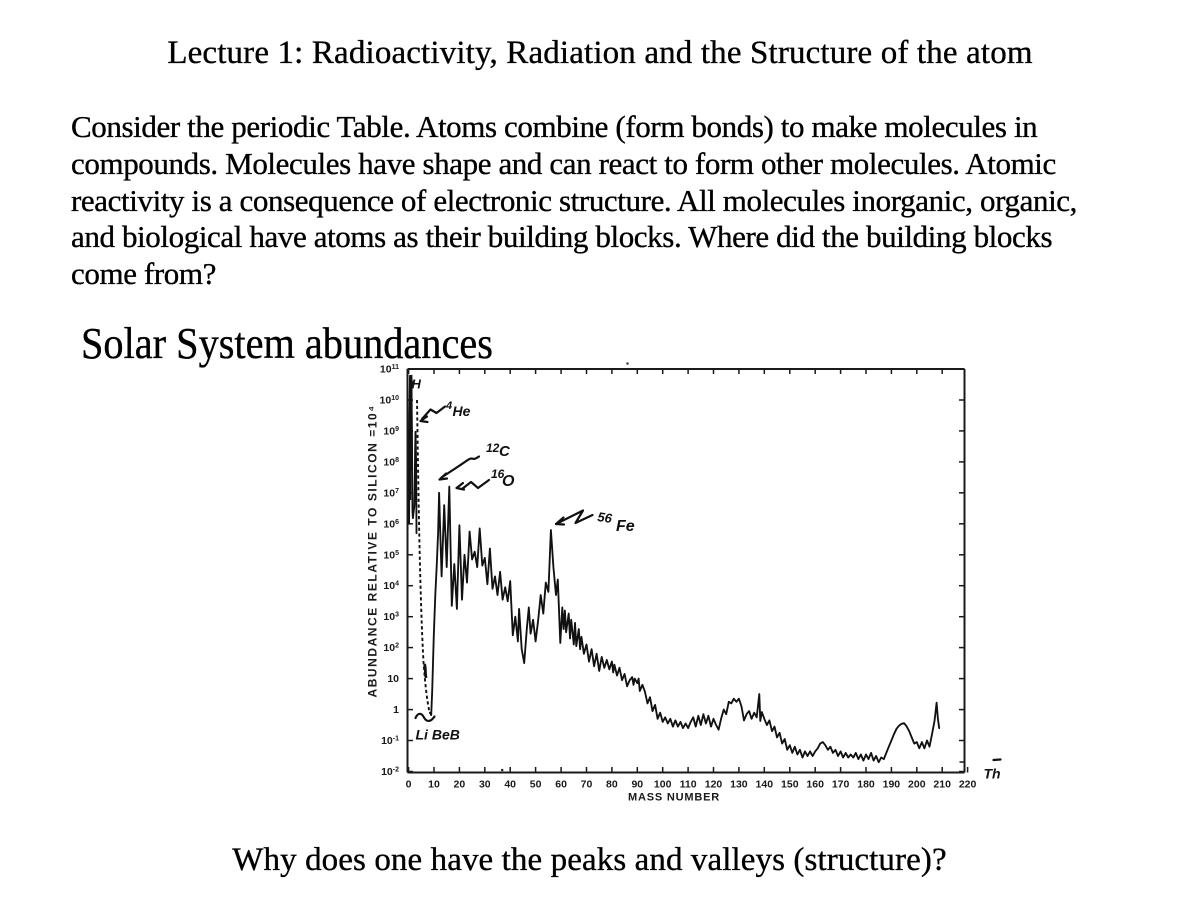 This screenshot has width=1200, height=900. What do you see at coordinates (462, 411) in the screenshot?
I see `svg-text: He` at bounding box center [462, 411].